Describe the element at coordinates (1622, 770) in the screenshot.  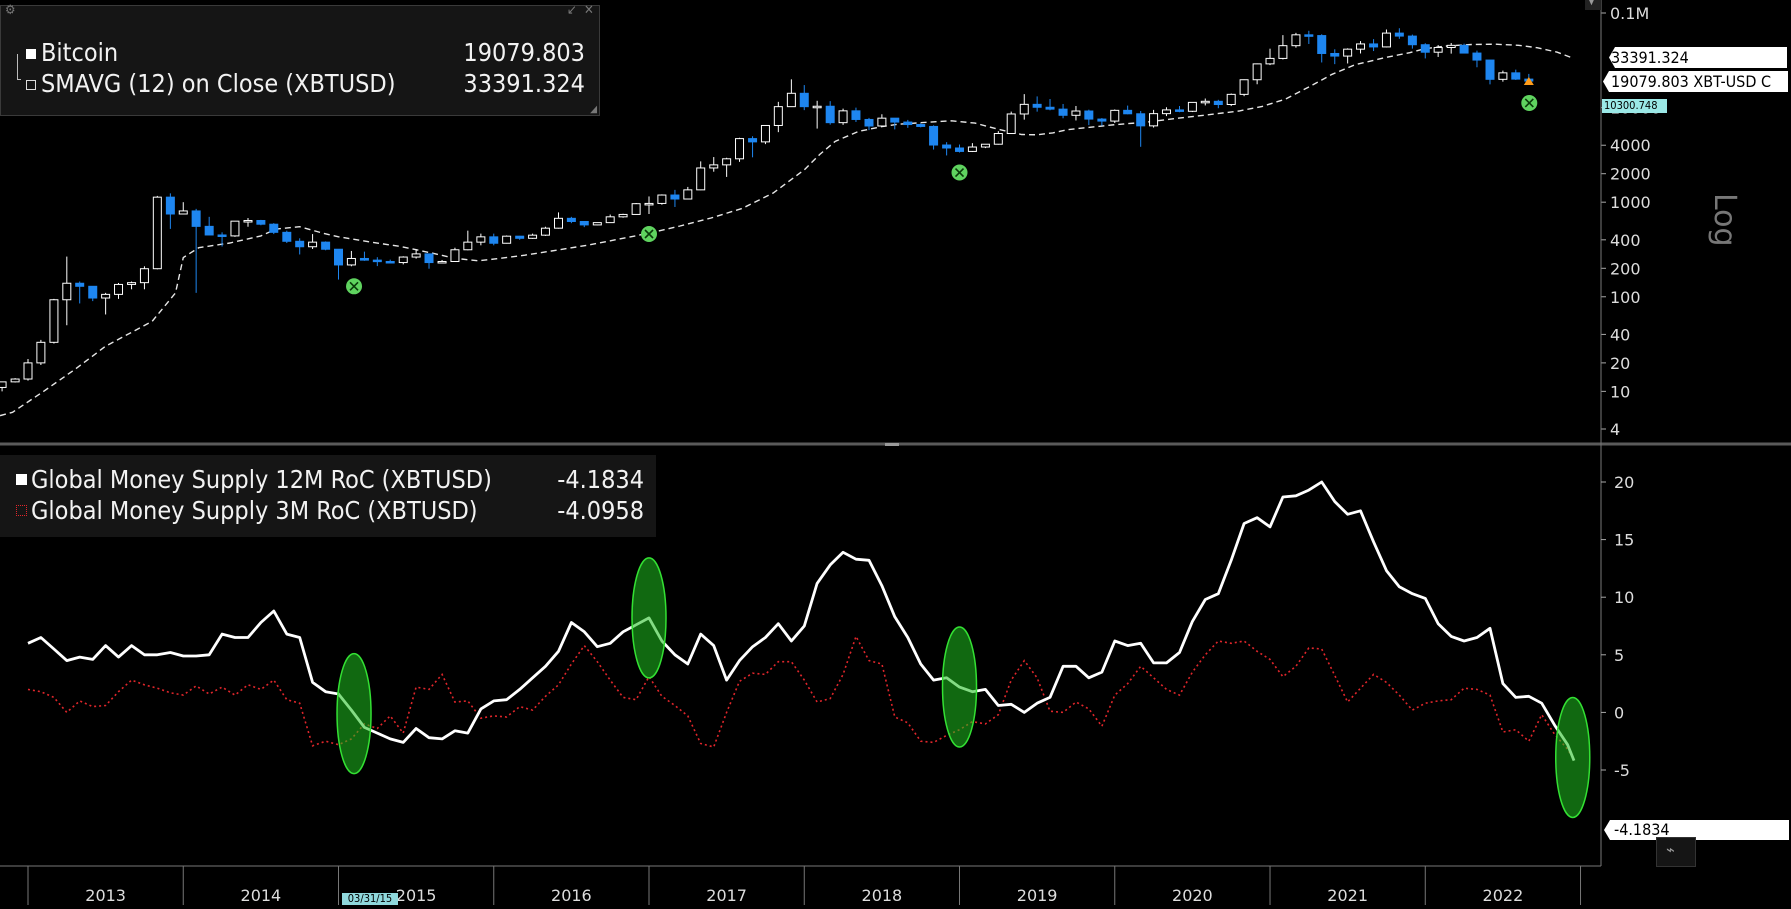
I see `roc-axis-label: -5` at that location.